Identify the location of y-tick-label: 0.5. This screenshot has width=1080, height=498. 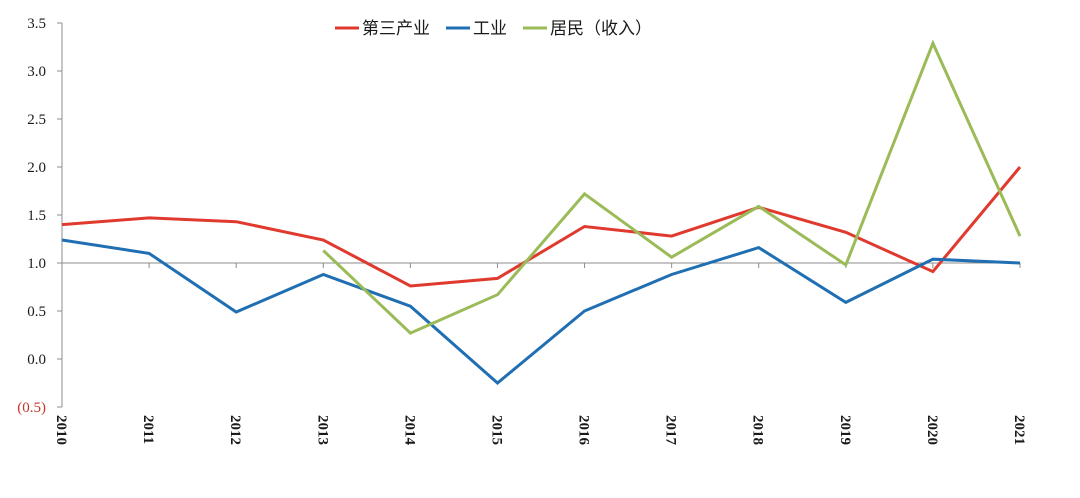
(36, 312).